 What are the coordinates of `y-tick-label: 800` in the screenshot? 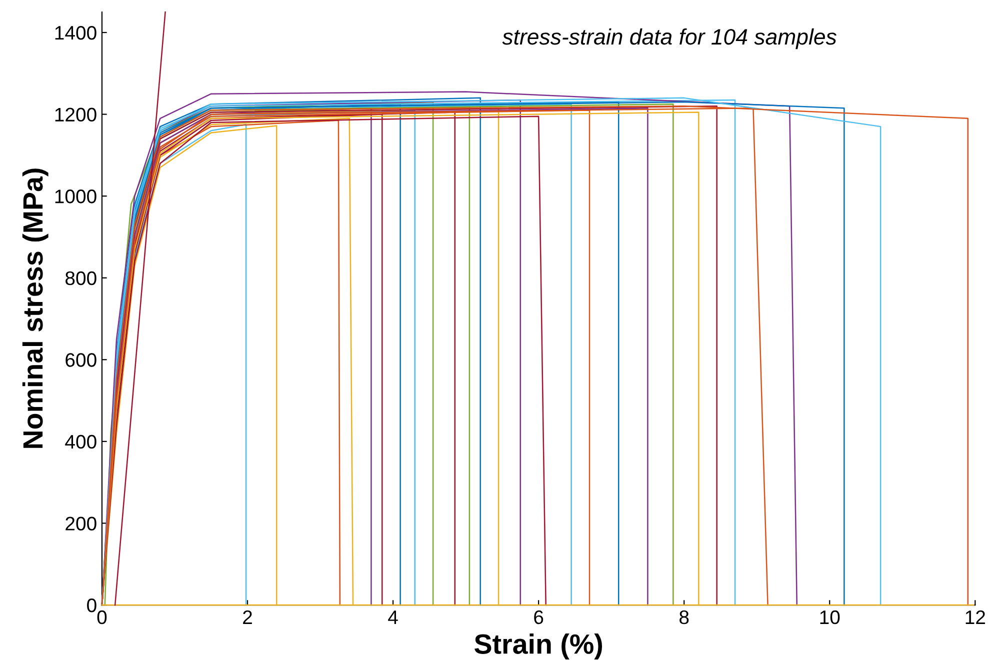 It's located at (81, 278).